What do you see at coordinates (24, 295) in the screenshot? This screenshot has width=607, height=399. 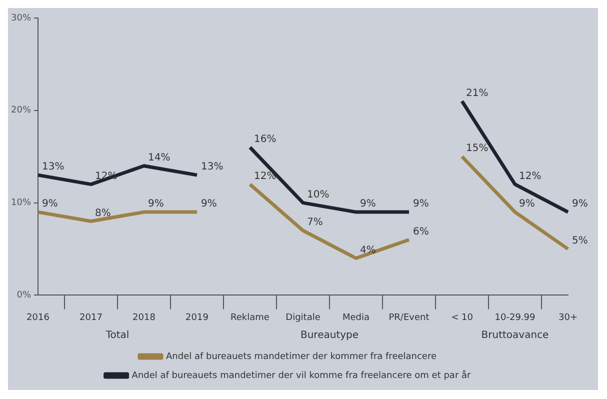 I see `y-tick-label: 0%` at bounding box center [24, 295].